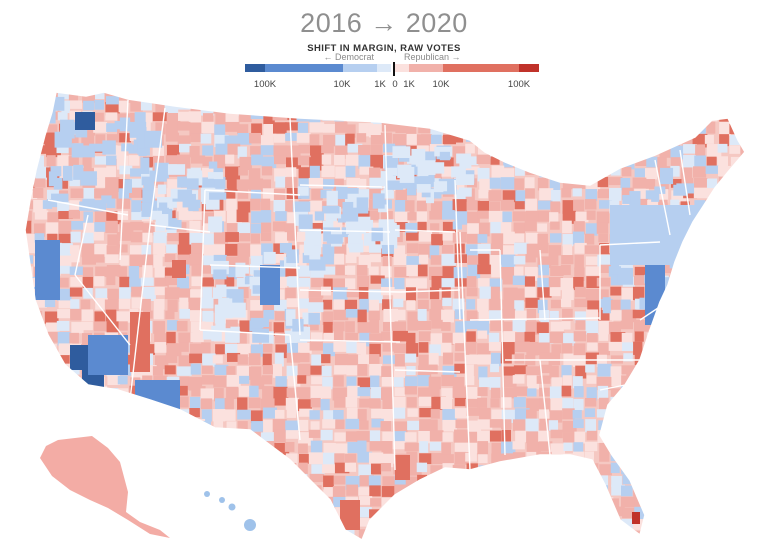 Image resolution: width=768 pixels, height=553 pixels. I want to click on alaska-shape, so click(105, 487).